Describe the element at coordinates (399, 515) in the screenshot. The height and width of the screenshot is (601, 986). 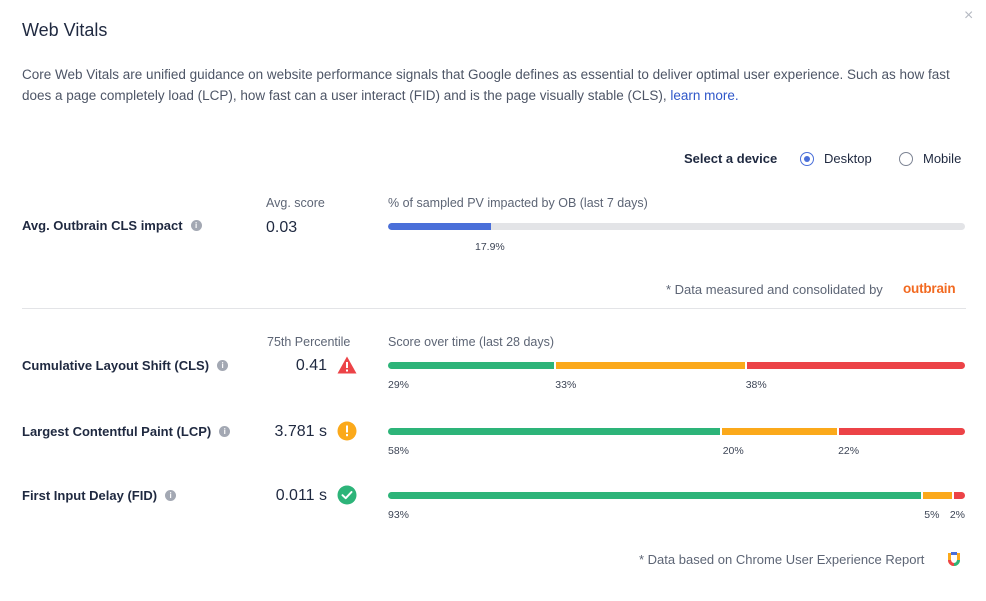
I see `segment-percent-label: 93%` at that location.